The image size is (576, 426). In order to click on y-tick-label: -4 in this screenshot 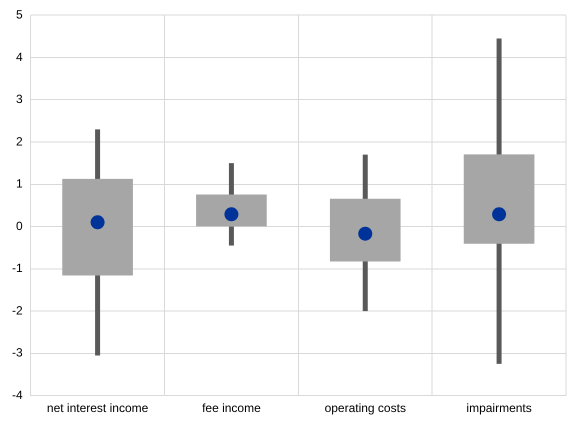, I will do `click(17, 395)`.